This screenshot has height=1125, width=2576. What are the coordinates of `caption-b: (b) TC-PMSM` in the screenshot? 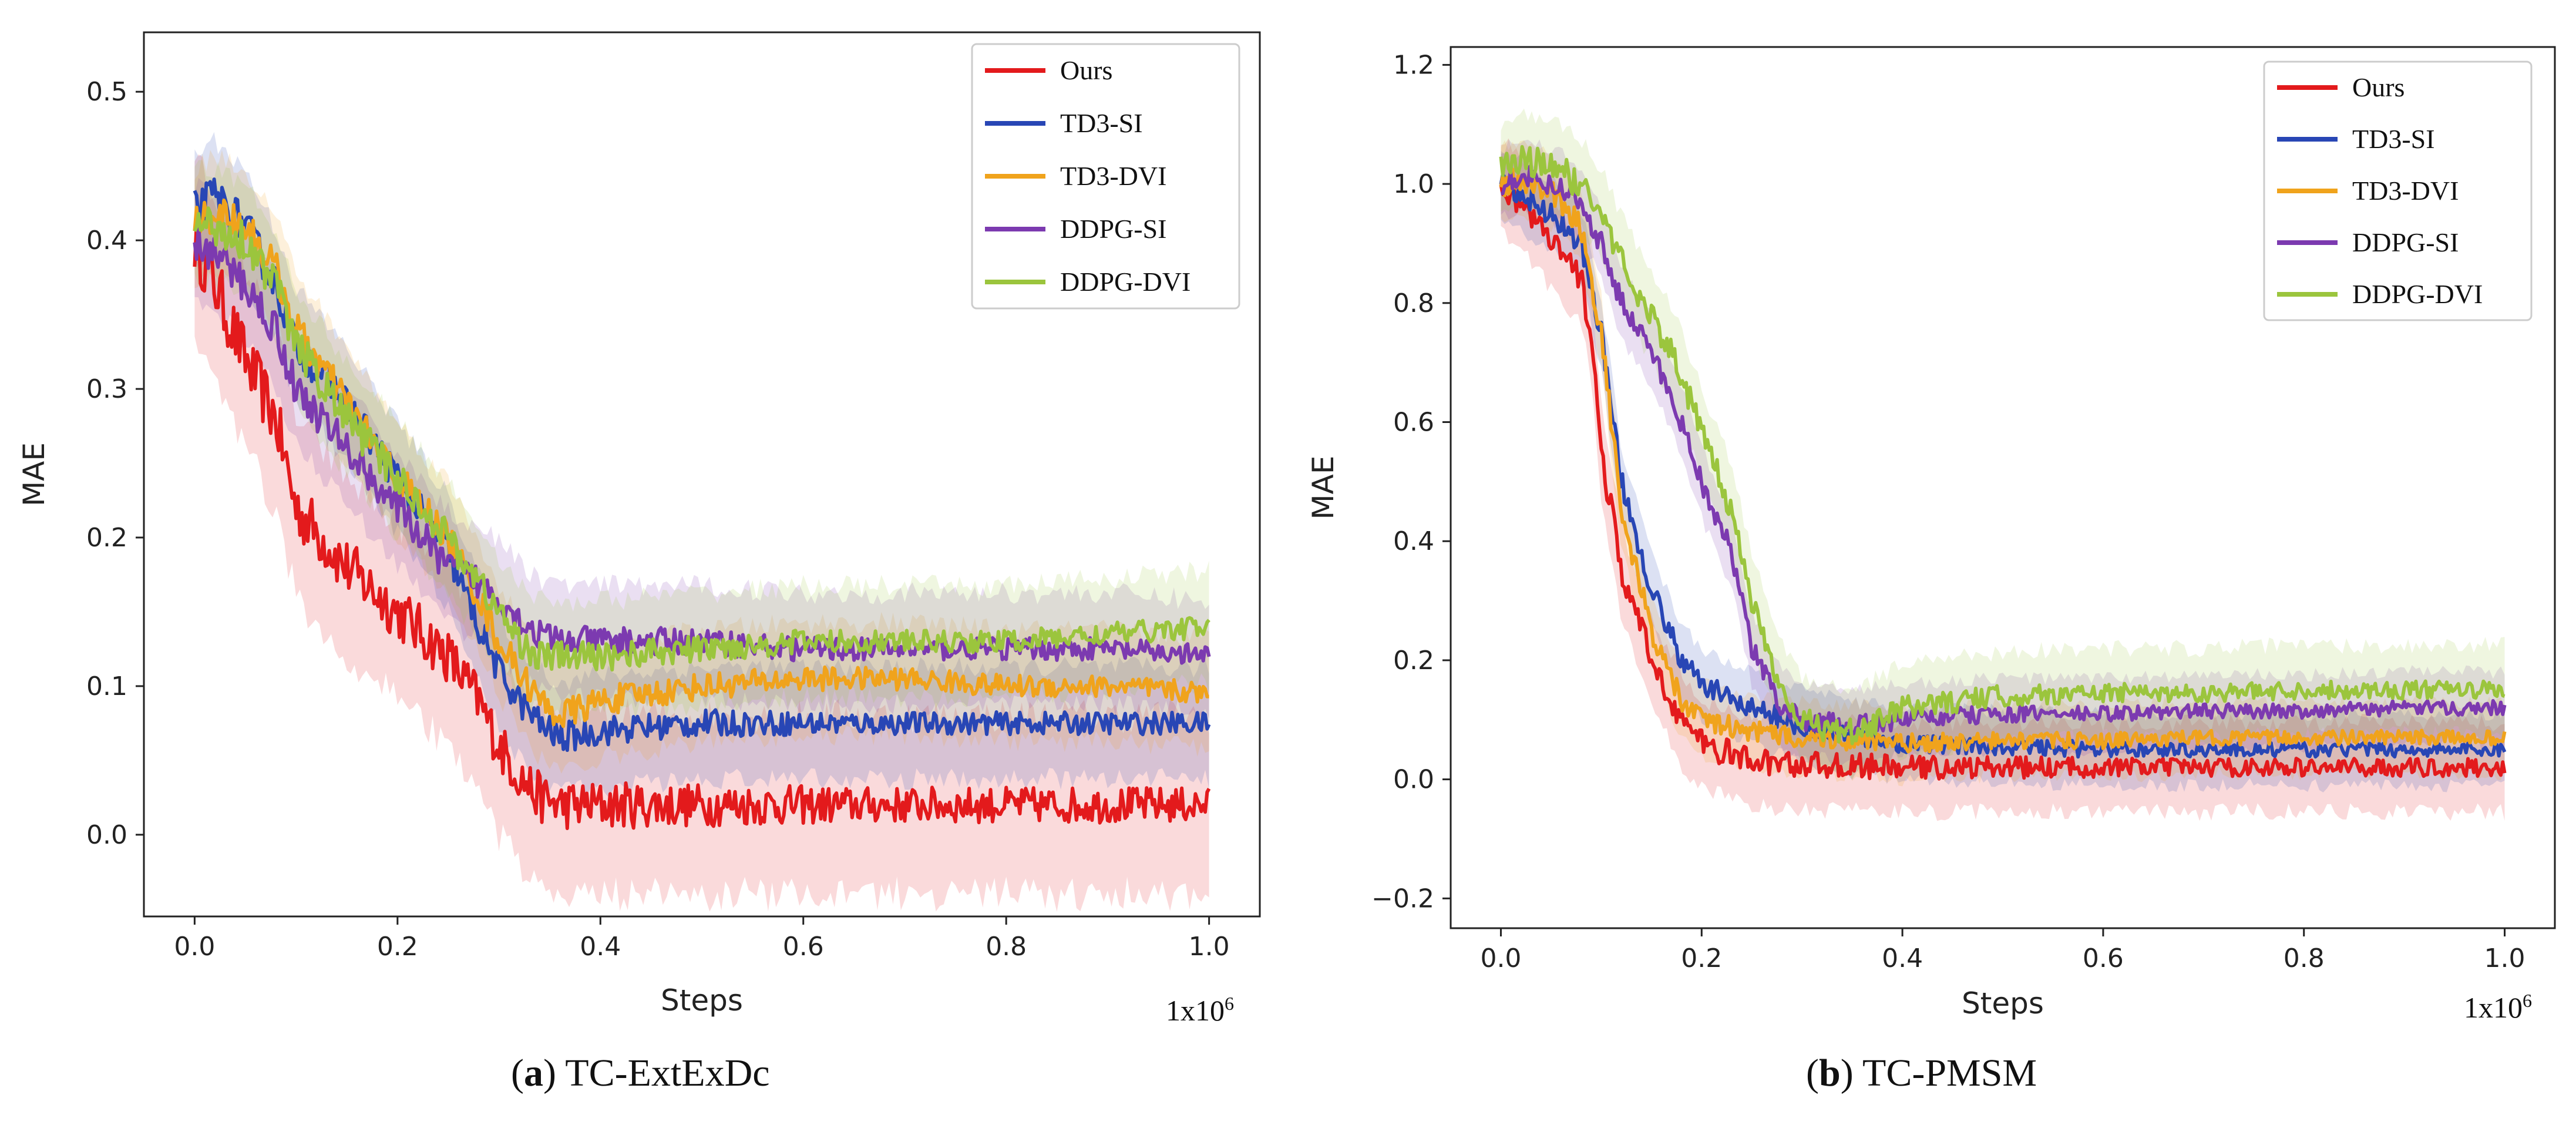 It's located at (1922, 1073).